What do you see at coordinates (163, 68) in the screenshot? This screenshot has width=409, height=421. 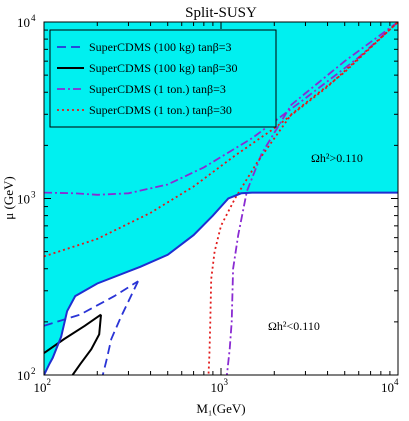 I see `legend-label-2: SuperCDMS (100 kg) tanβ=30` at bounding box center [163, 68].